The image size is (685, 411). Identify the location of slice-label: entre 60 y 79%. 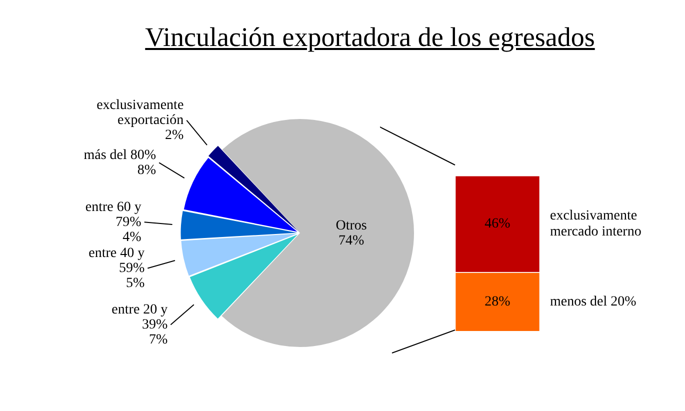
(113, 215).